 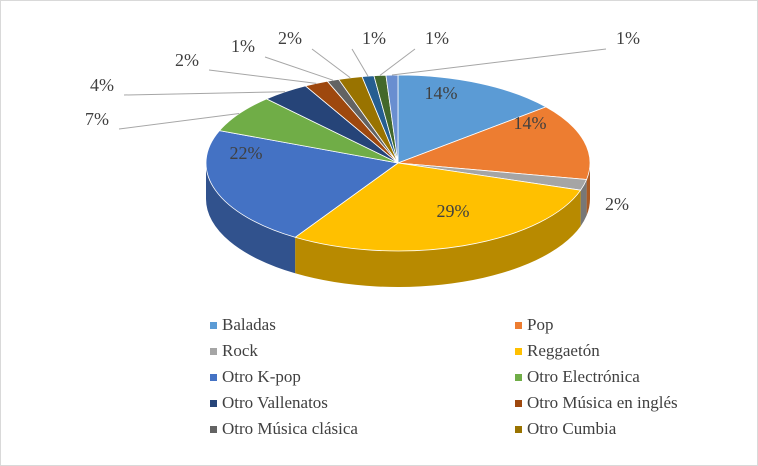 I want to click on legend-label: Otro Electrónica, so click(x=583, y=376).